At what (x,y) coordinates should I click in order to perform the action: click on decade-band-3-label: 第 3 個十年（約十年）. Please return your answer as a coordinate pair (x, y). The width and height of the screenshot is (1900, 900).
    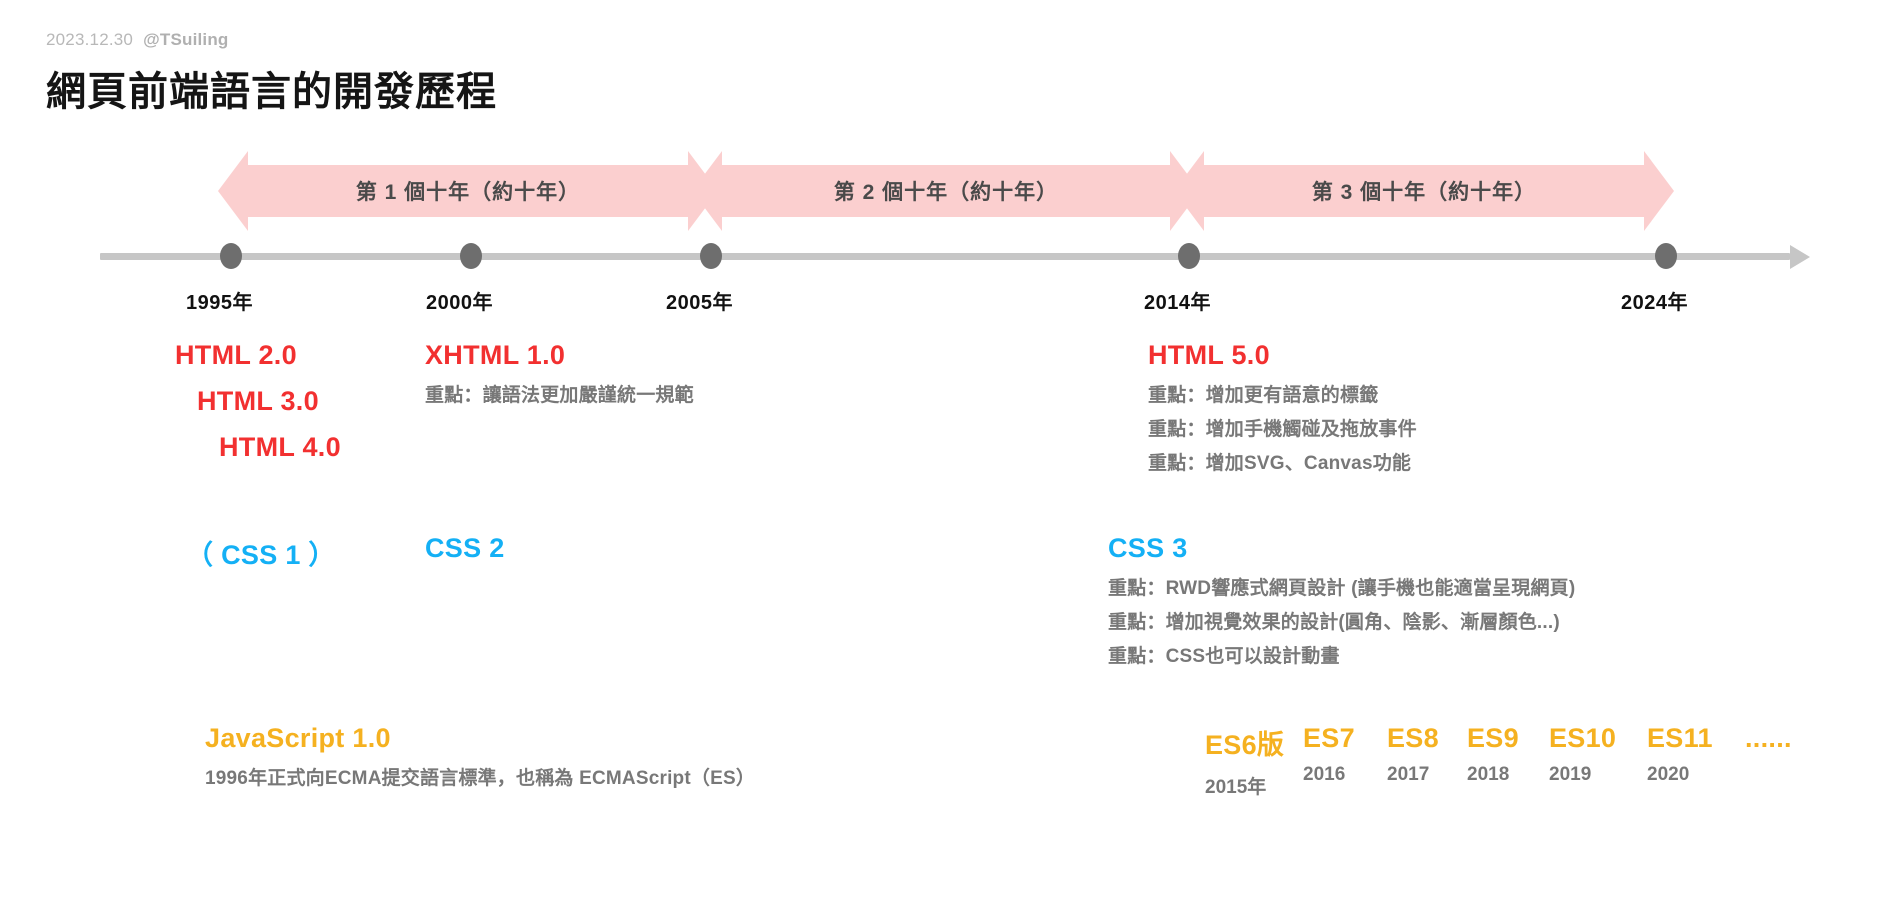
    Looking at the image, I should click on (1424, 192).